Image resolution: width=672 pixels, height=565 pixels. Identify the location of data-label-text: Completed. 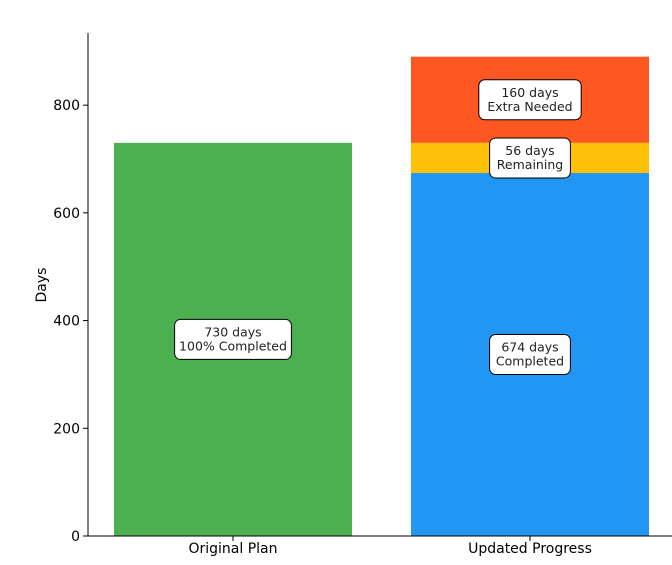
(530, 361).